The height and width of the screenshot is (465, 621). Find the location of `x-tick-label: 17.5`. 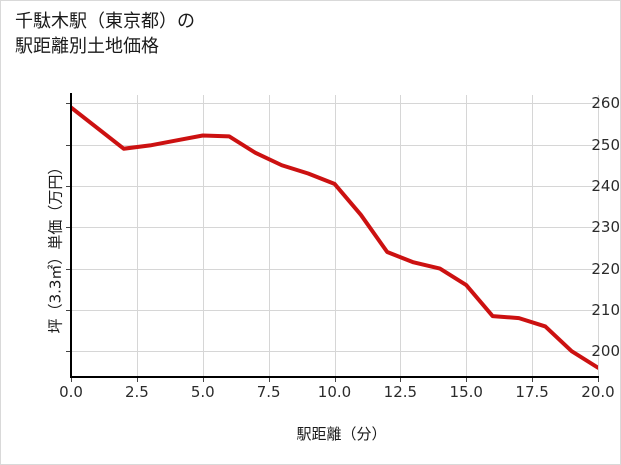

x-tick-label: 17.5 is located at coordinates (532, 392).